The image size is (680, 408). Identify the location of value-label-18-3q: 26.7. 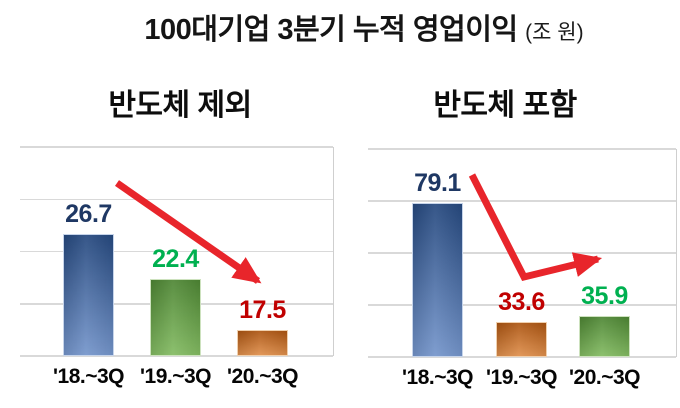
(88, 213).